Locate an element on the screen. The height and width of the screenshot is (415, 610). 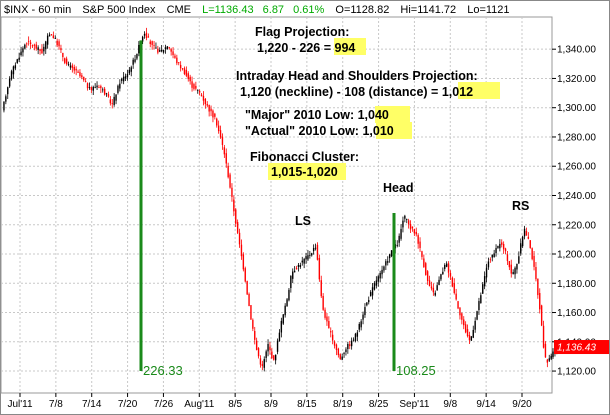
annotation-highlights is located at coordinates (384, 109).